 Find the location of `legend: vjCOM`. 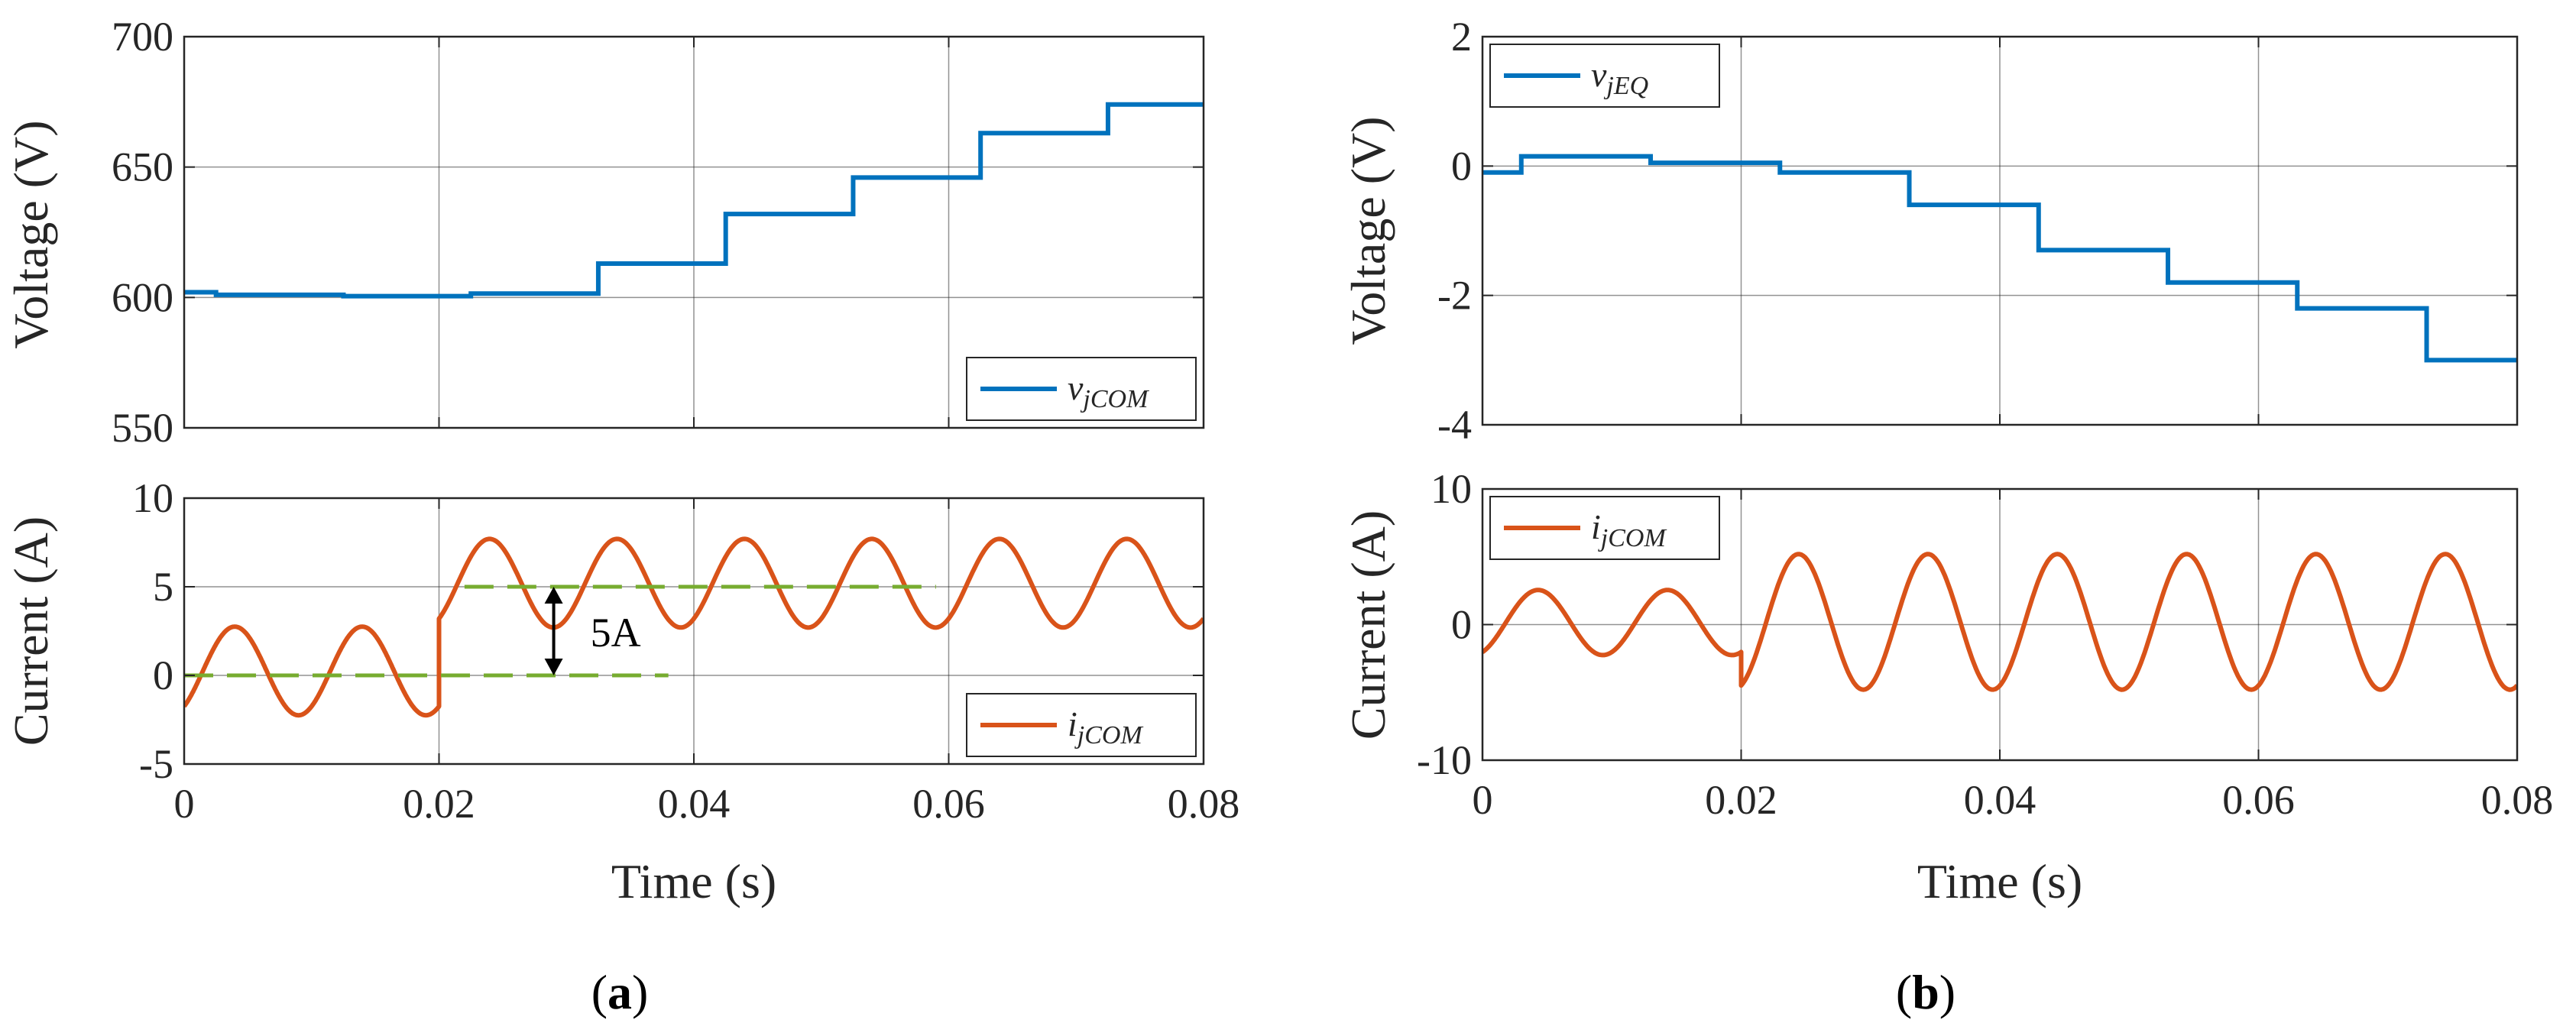

legend: vjCOM is located at coordinates (1081, 389).